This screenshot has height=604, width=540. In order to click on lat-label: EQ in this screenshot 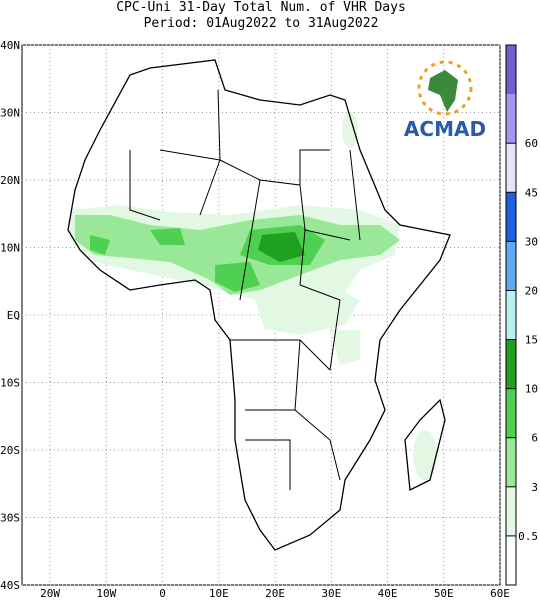, I will do `click(13, 315)`.